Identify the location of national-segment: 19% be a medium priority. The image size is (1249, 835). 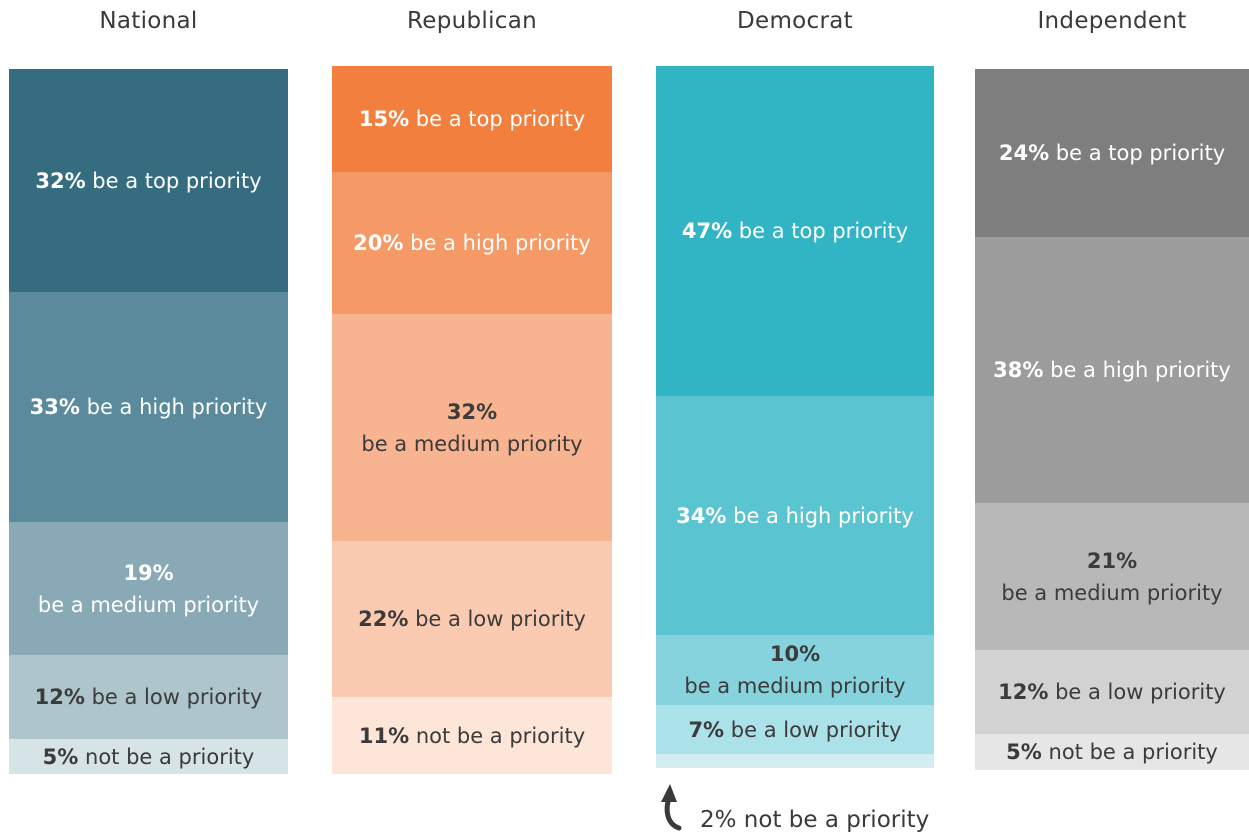
(148, 588).